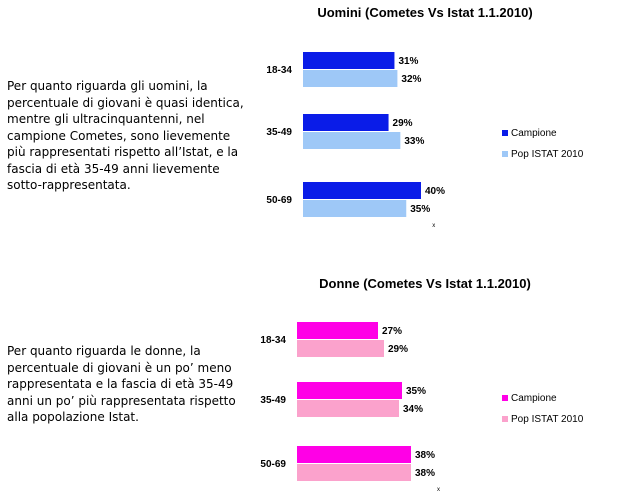  Describe the element at coordinates (273, 340) in the screenshot. I see `women-category-label: 18-34` at that location.